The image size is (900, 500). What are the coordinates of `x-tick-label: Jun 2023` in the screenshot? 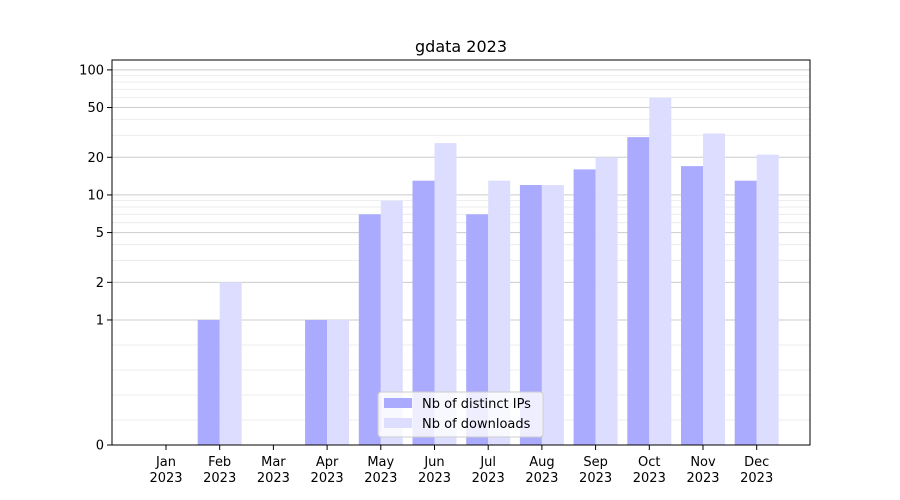 It's located at (434, 470).